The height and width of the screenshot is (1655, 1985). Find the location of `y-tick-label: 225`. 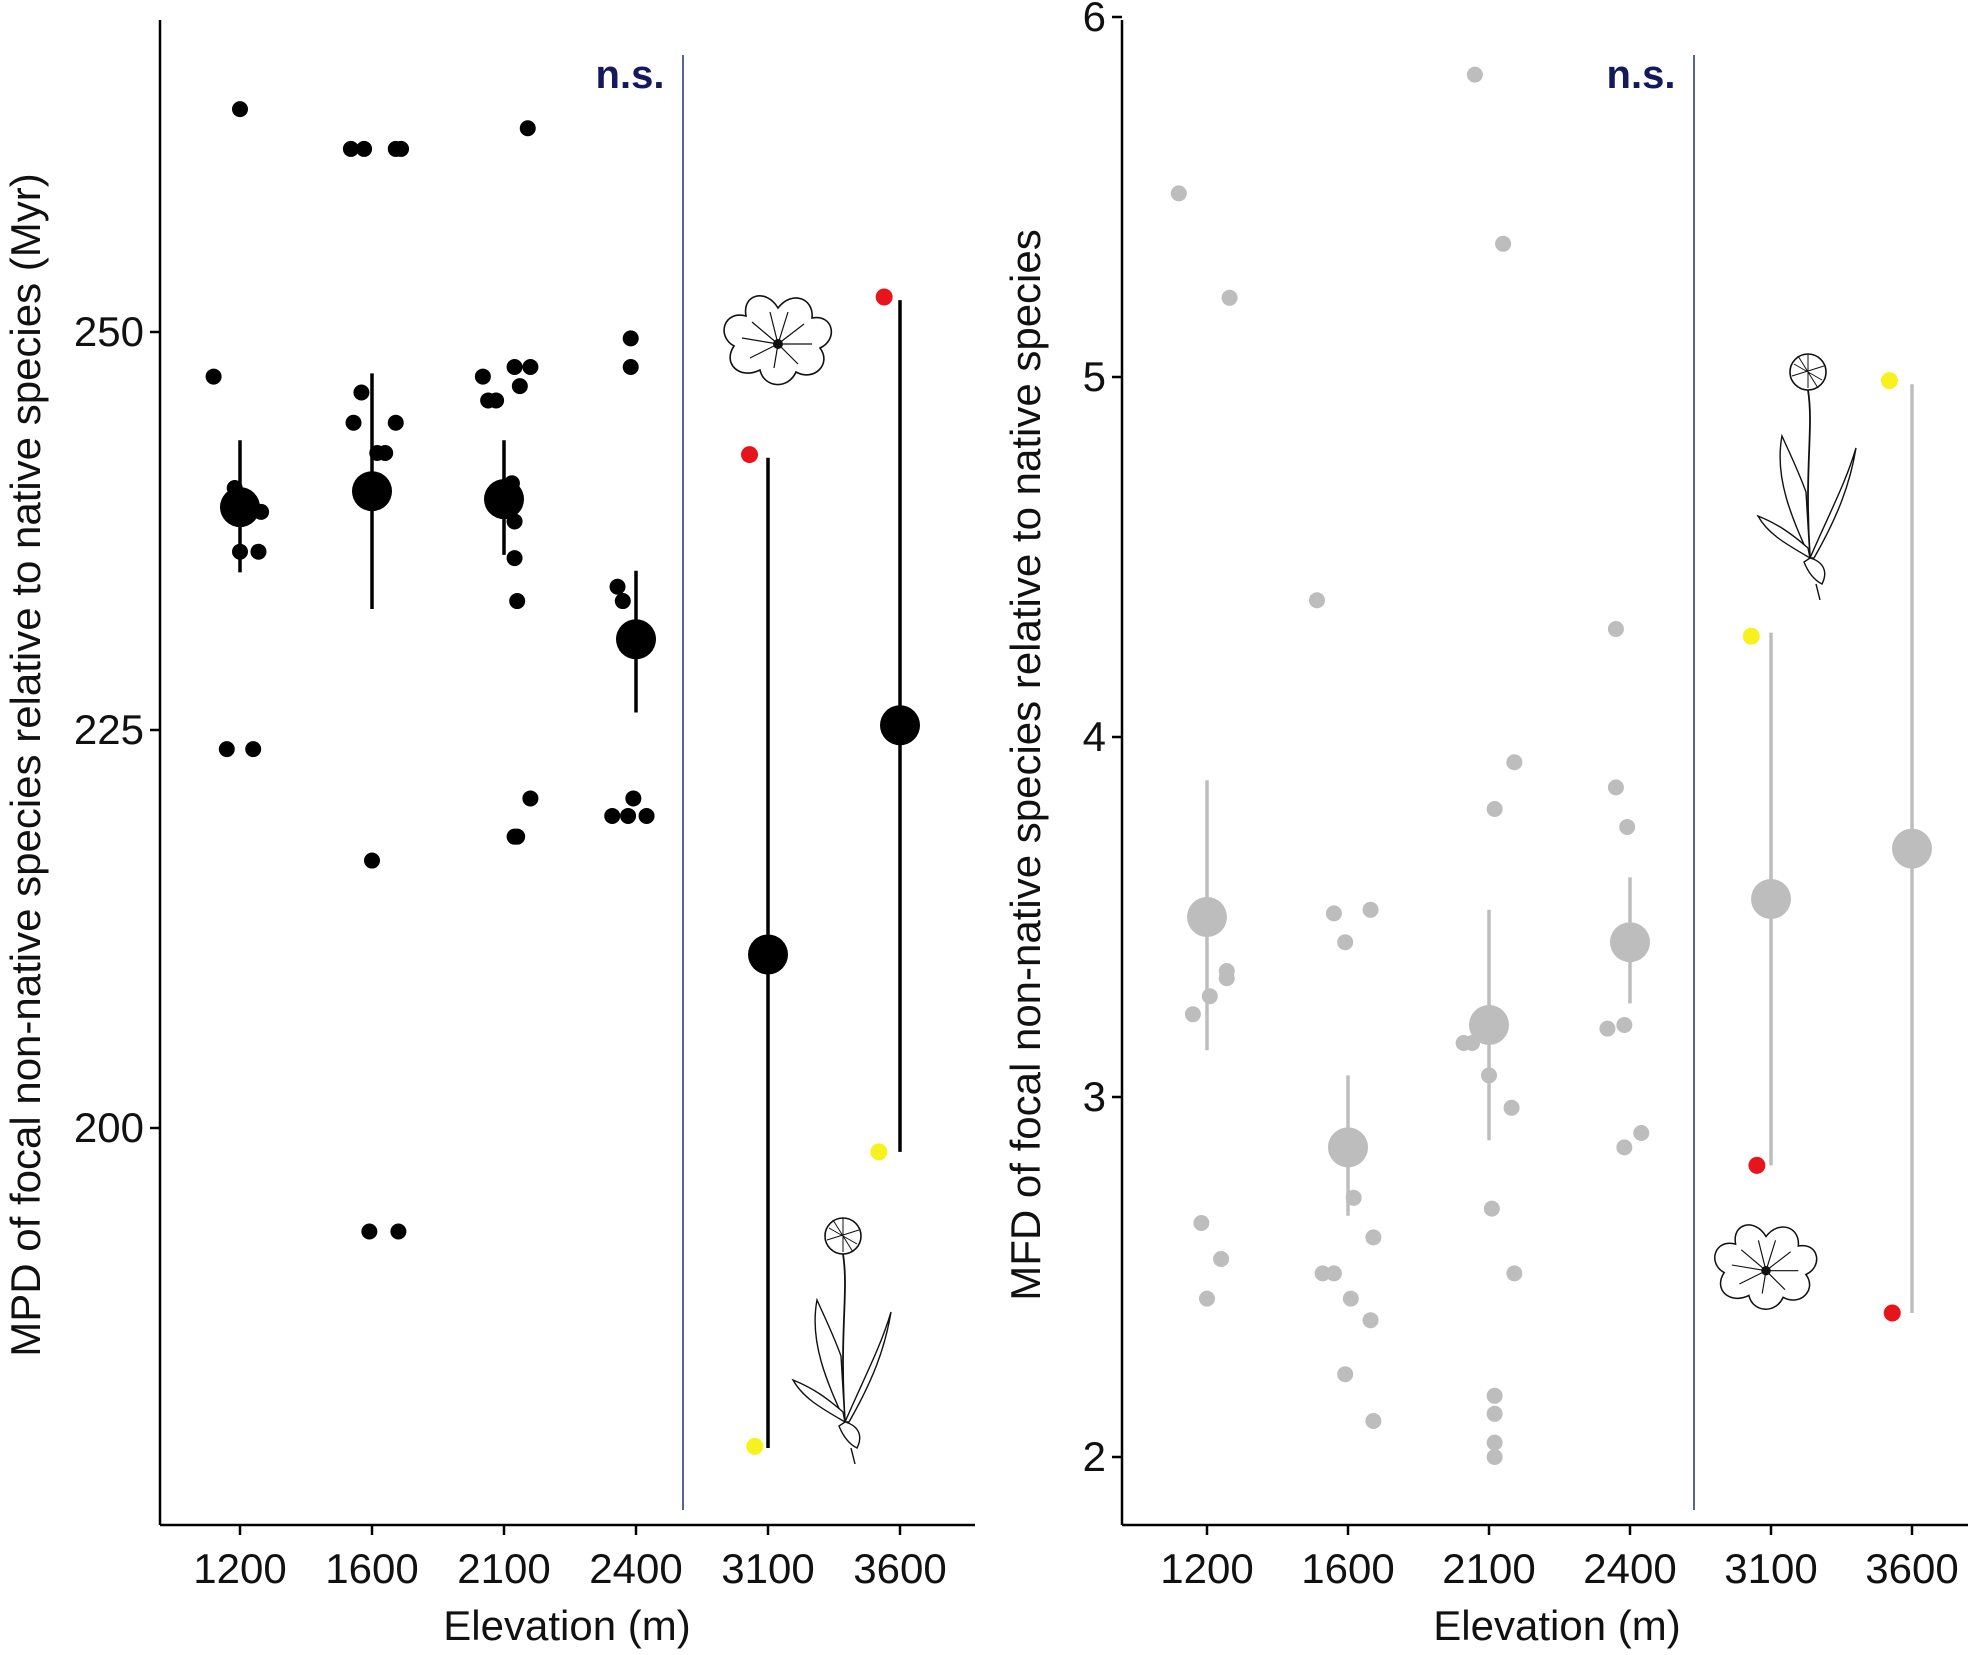

y-tick-label: 225 is located at coordinates (109, 729).